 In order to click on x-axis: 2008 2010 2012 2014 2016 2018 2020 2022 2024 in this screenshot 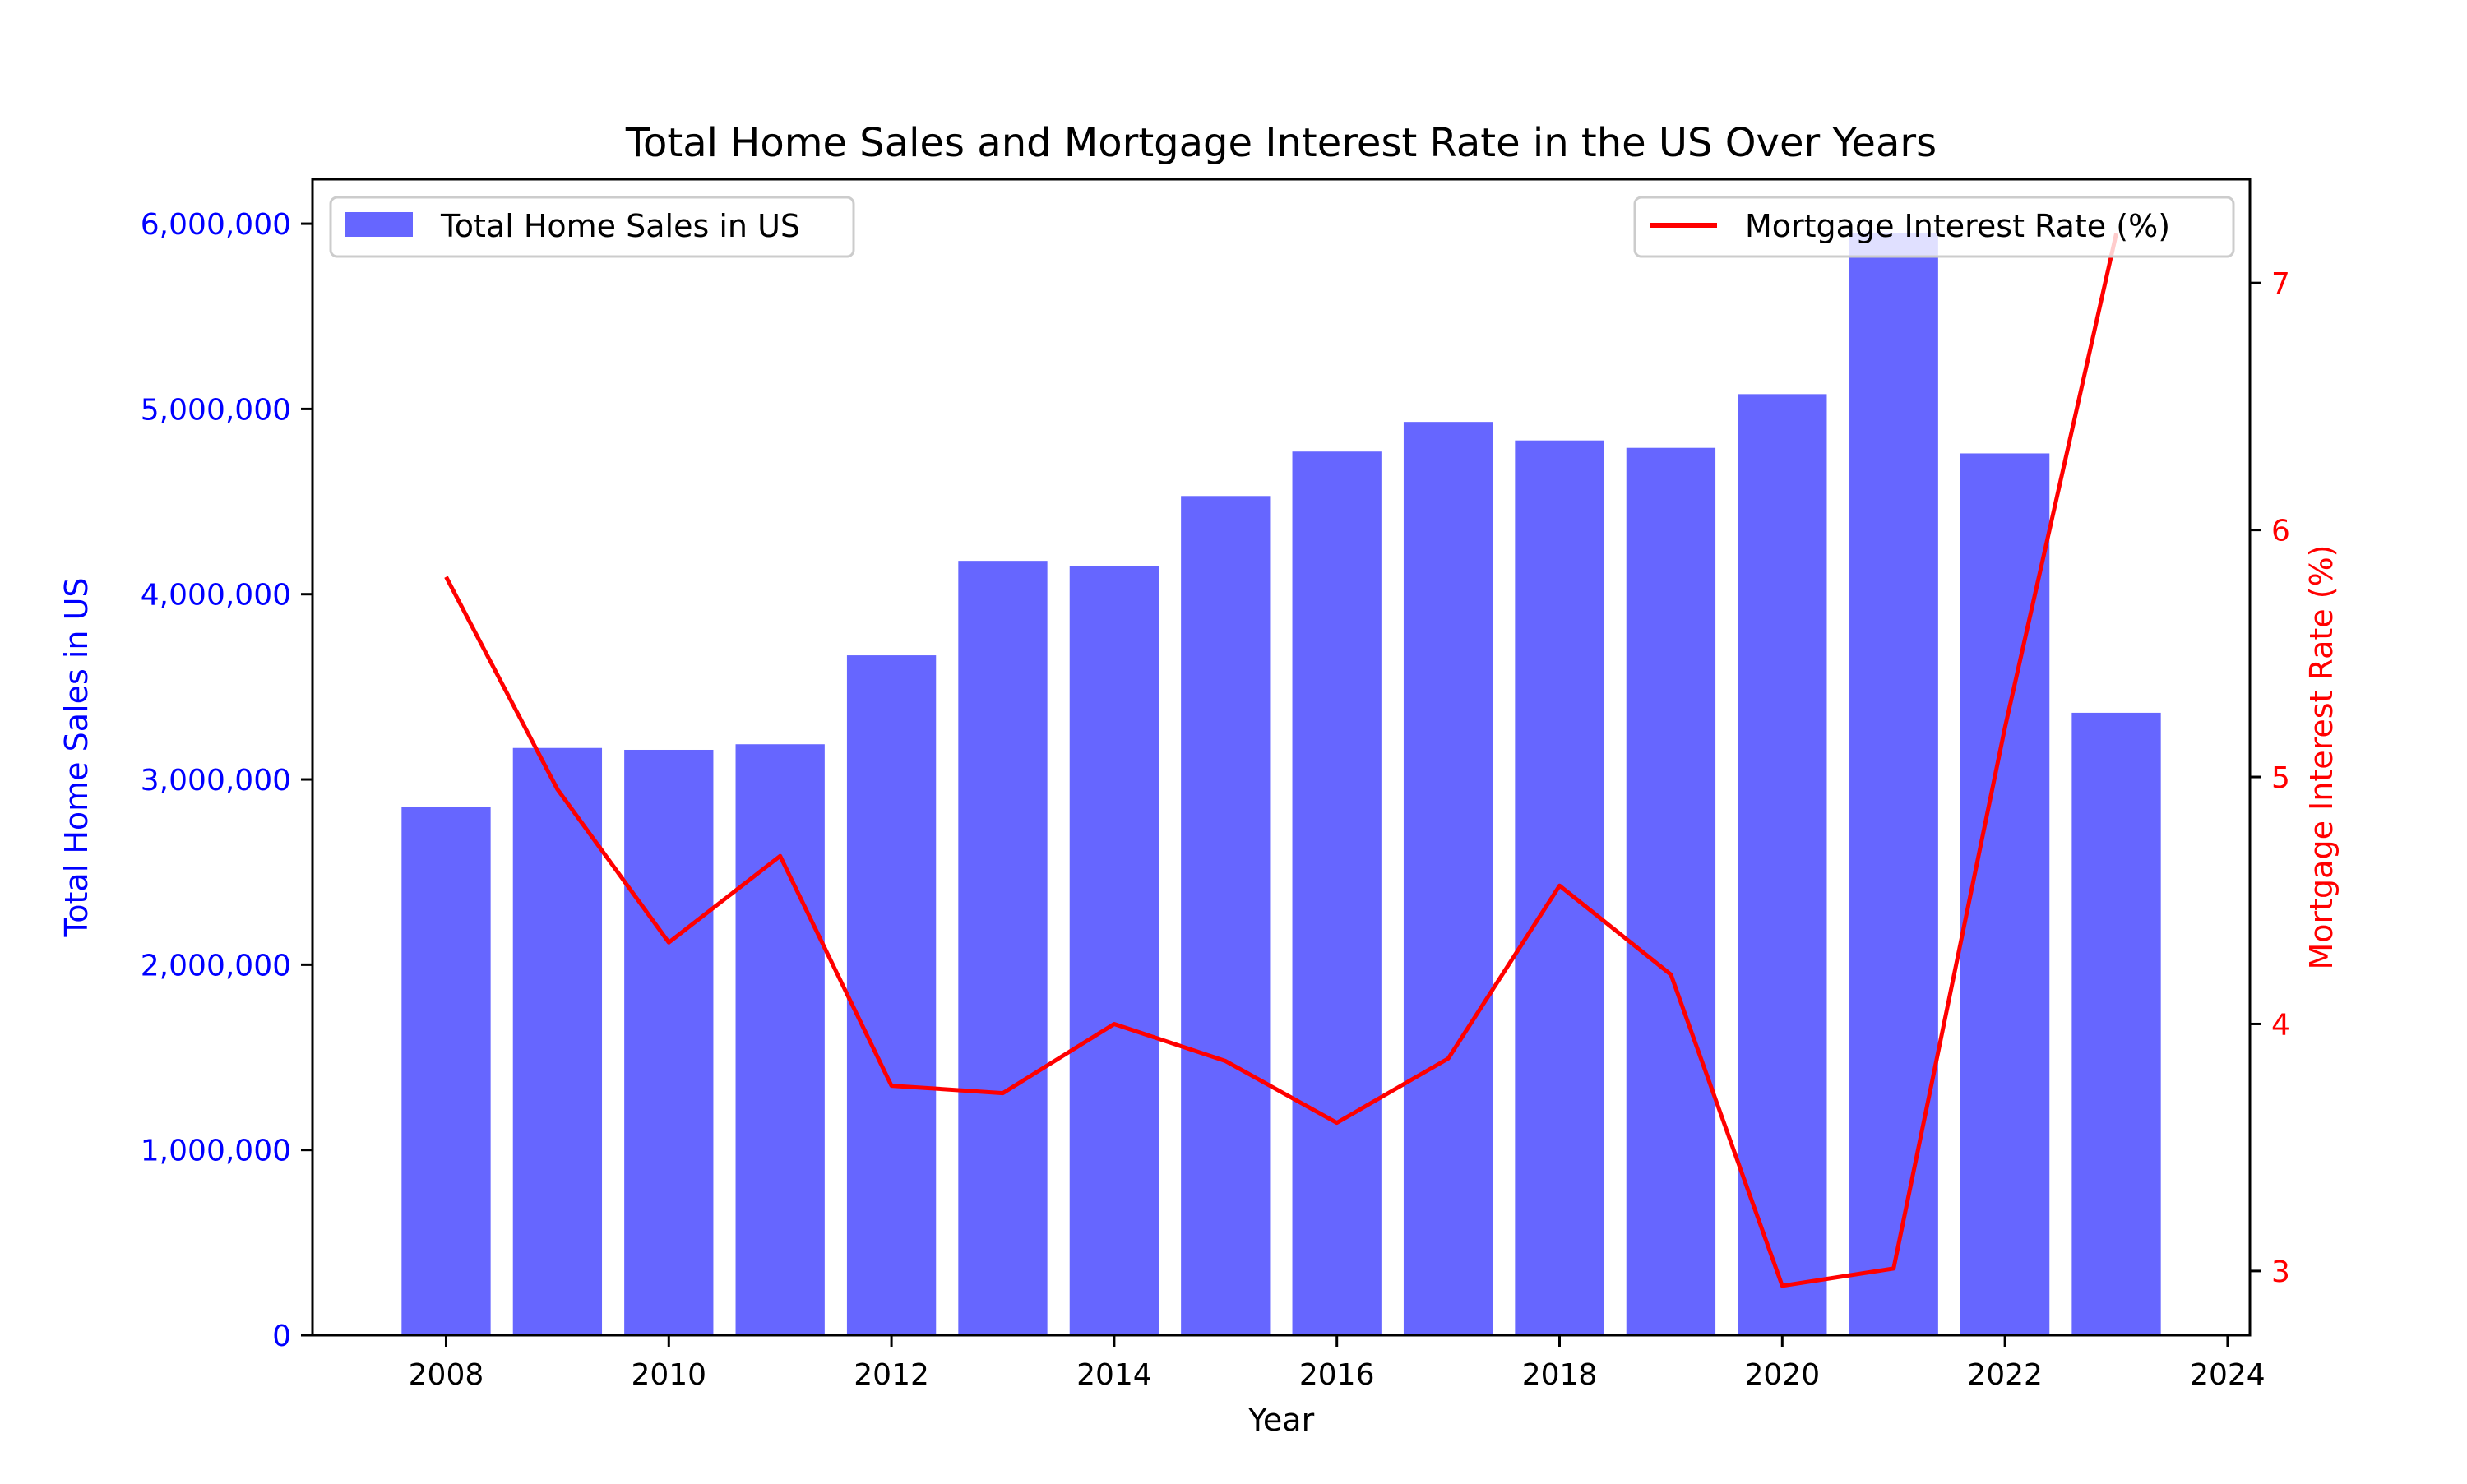, I will do `click(1337, 1363)`.